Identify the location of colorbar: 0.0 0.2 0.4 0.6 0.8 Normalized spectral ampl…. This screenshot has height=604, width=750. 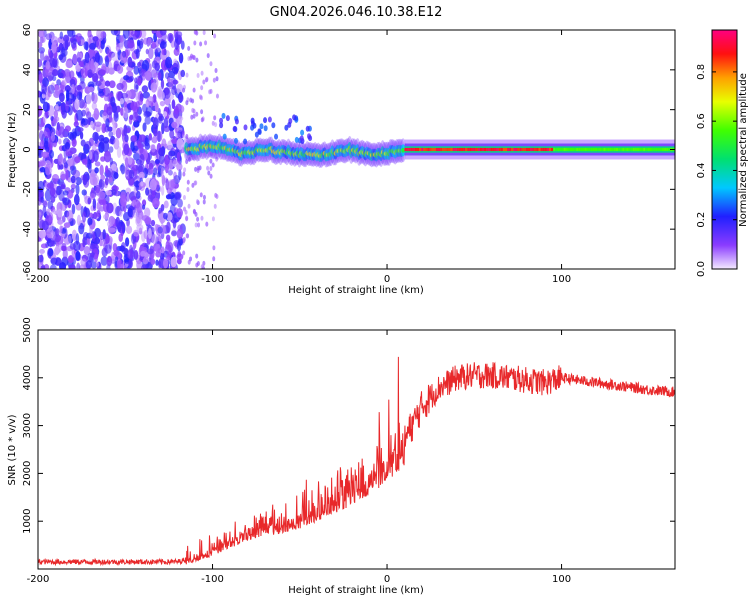
(722, 153).